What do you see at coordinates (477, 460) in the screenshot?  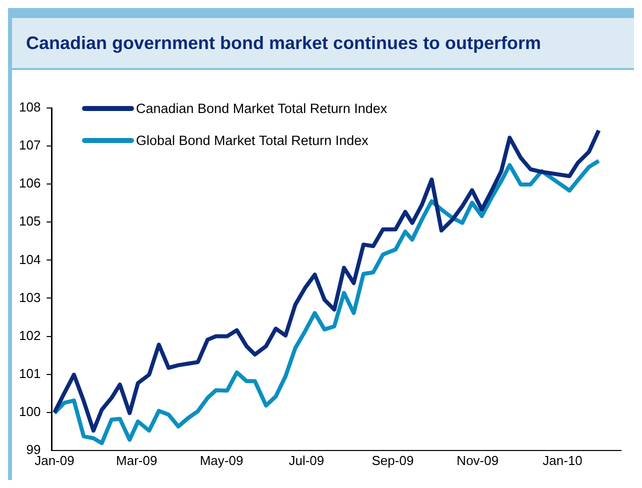 I see `x-tick-label: Nov-09` at bounding box center [477, 460].